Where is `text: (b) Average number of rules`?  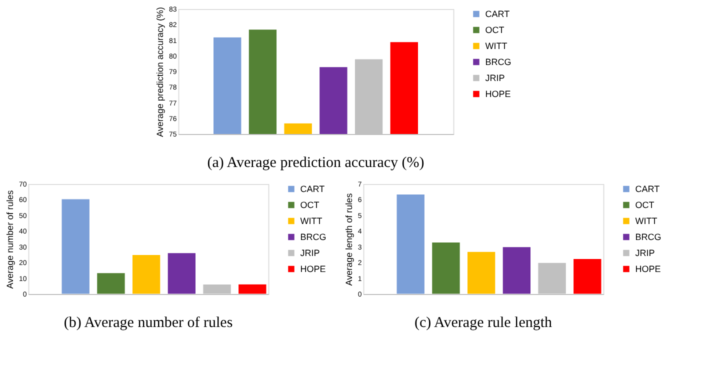
text: (b) Average number of rules is located at coordinates (148, 323).